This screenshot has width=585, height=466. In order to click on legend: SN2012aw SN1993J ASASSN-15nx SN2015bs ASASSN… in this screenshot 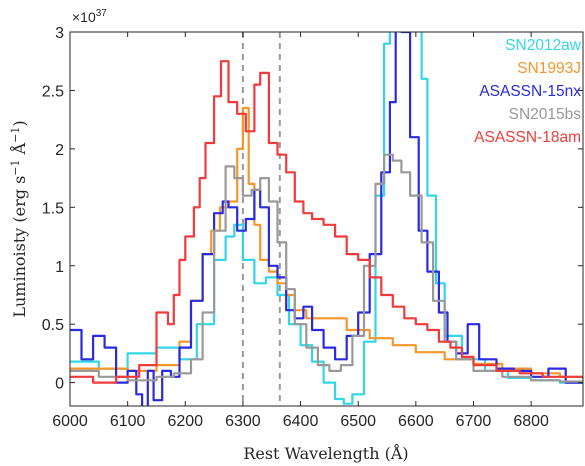, I will do `click(528, 91)`.